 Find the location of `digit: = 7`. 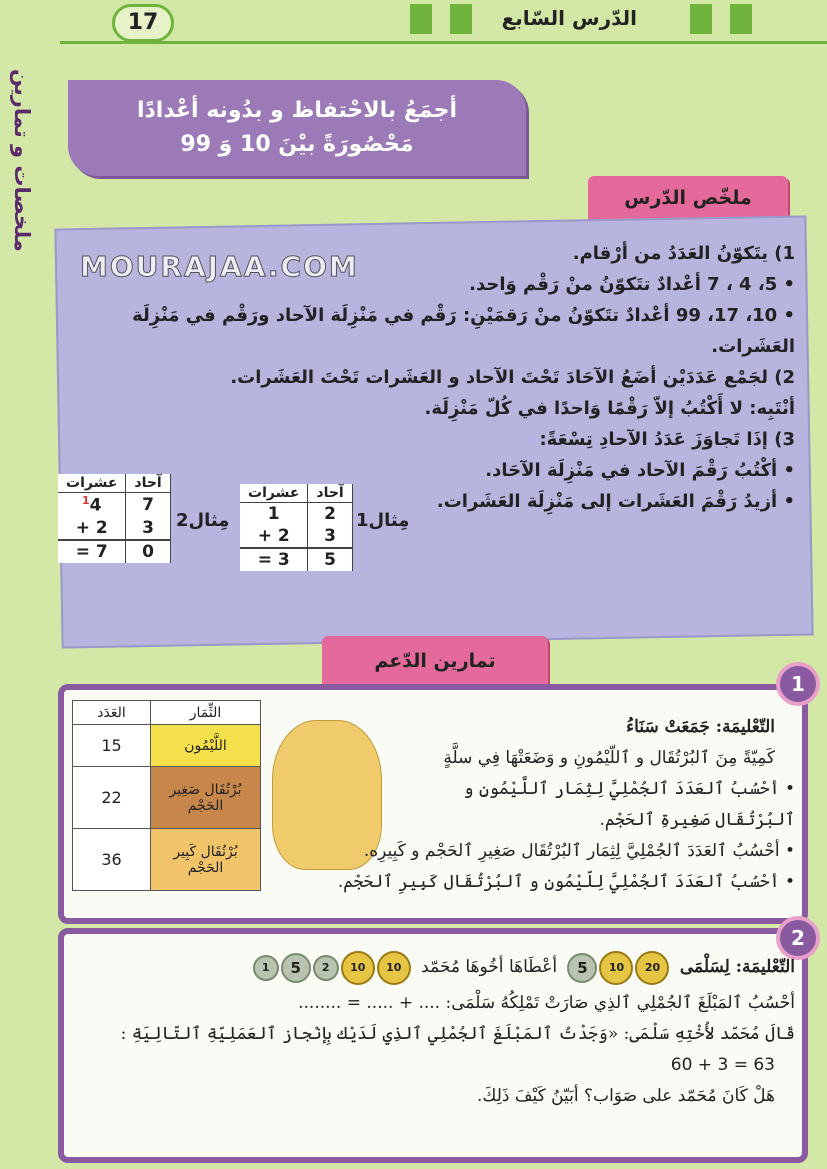

digit: = 7 is located at coordinates (92, 550).